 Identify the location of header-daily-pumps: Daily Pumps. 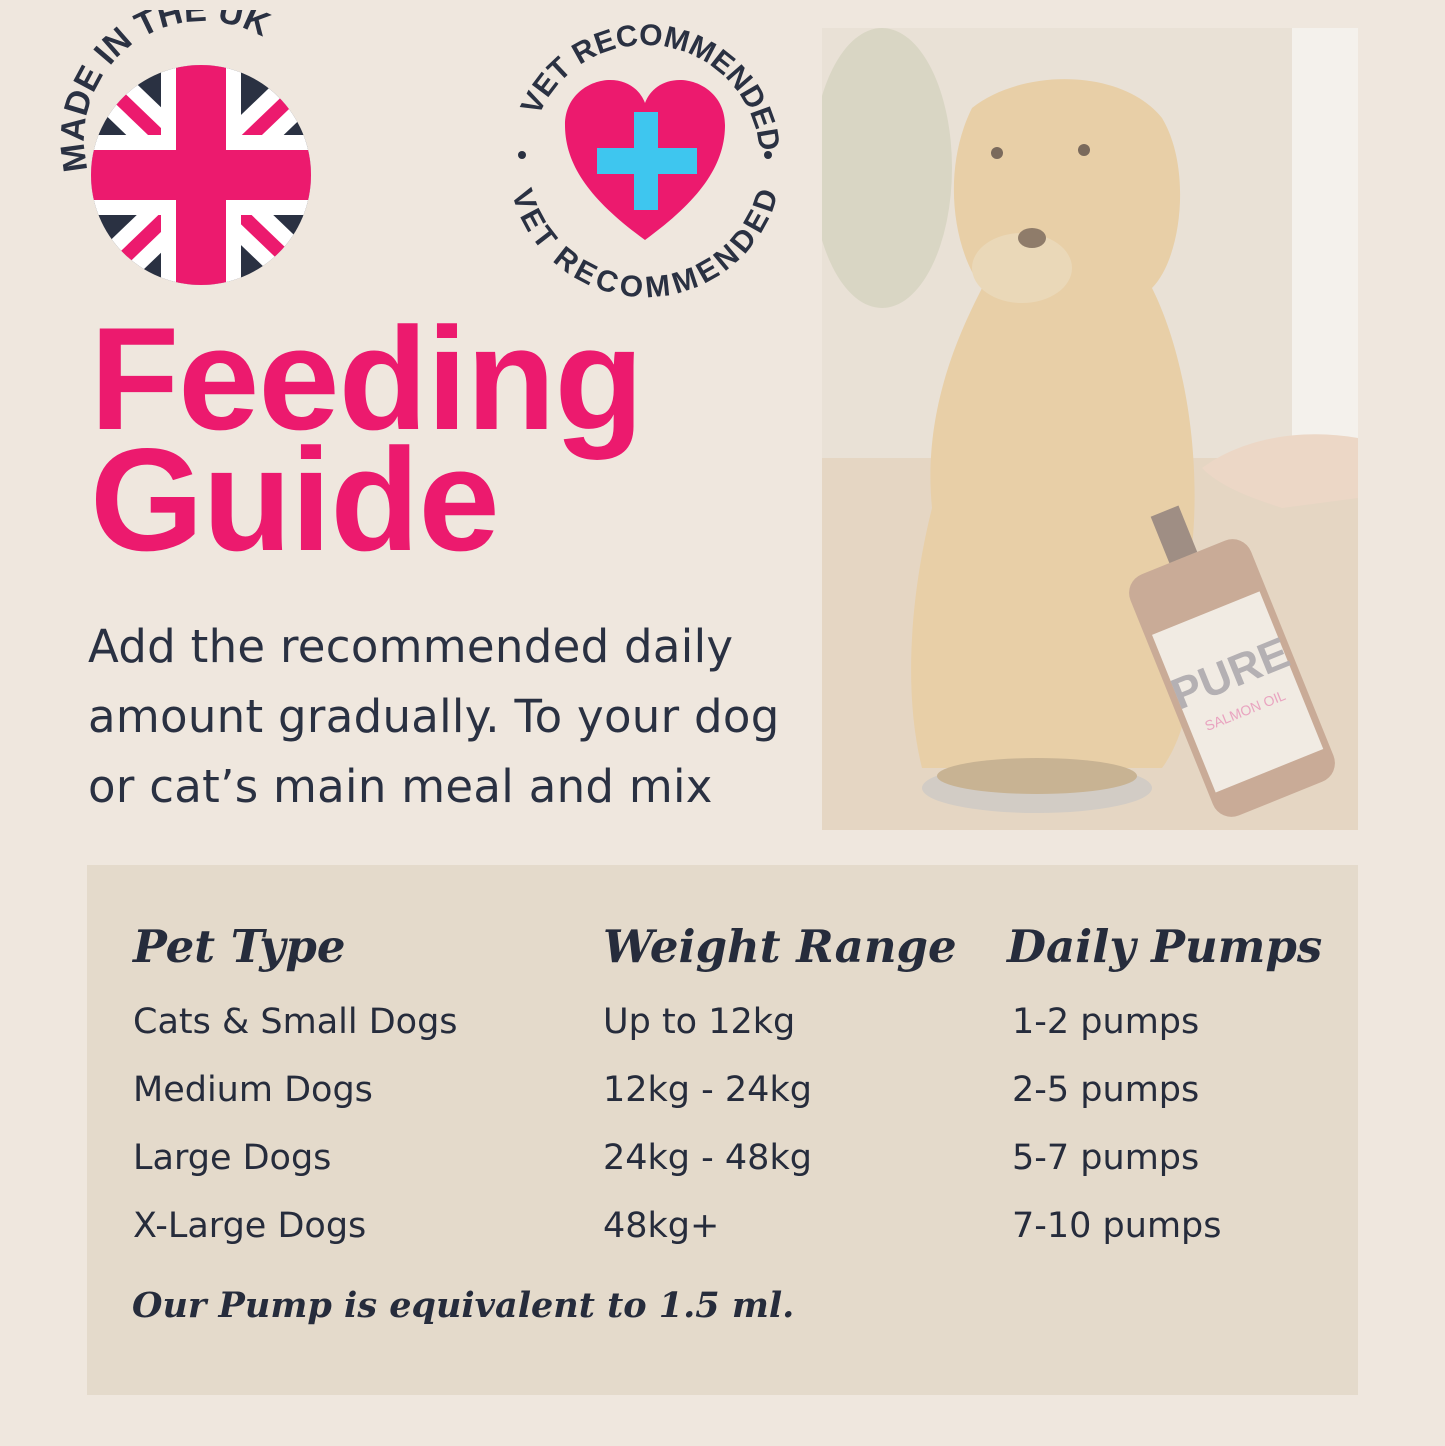
(1165, 946).